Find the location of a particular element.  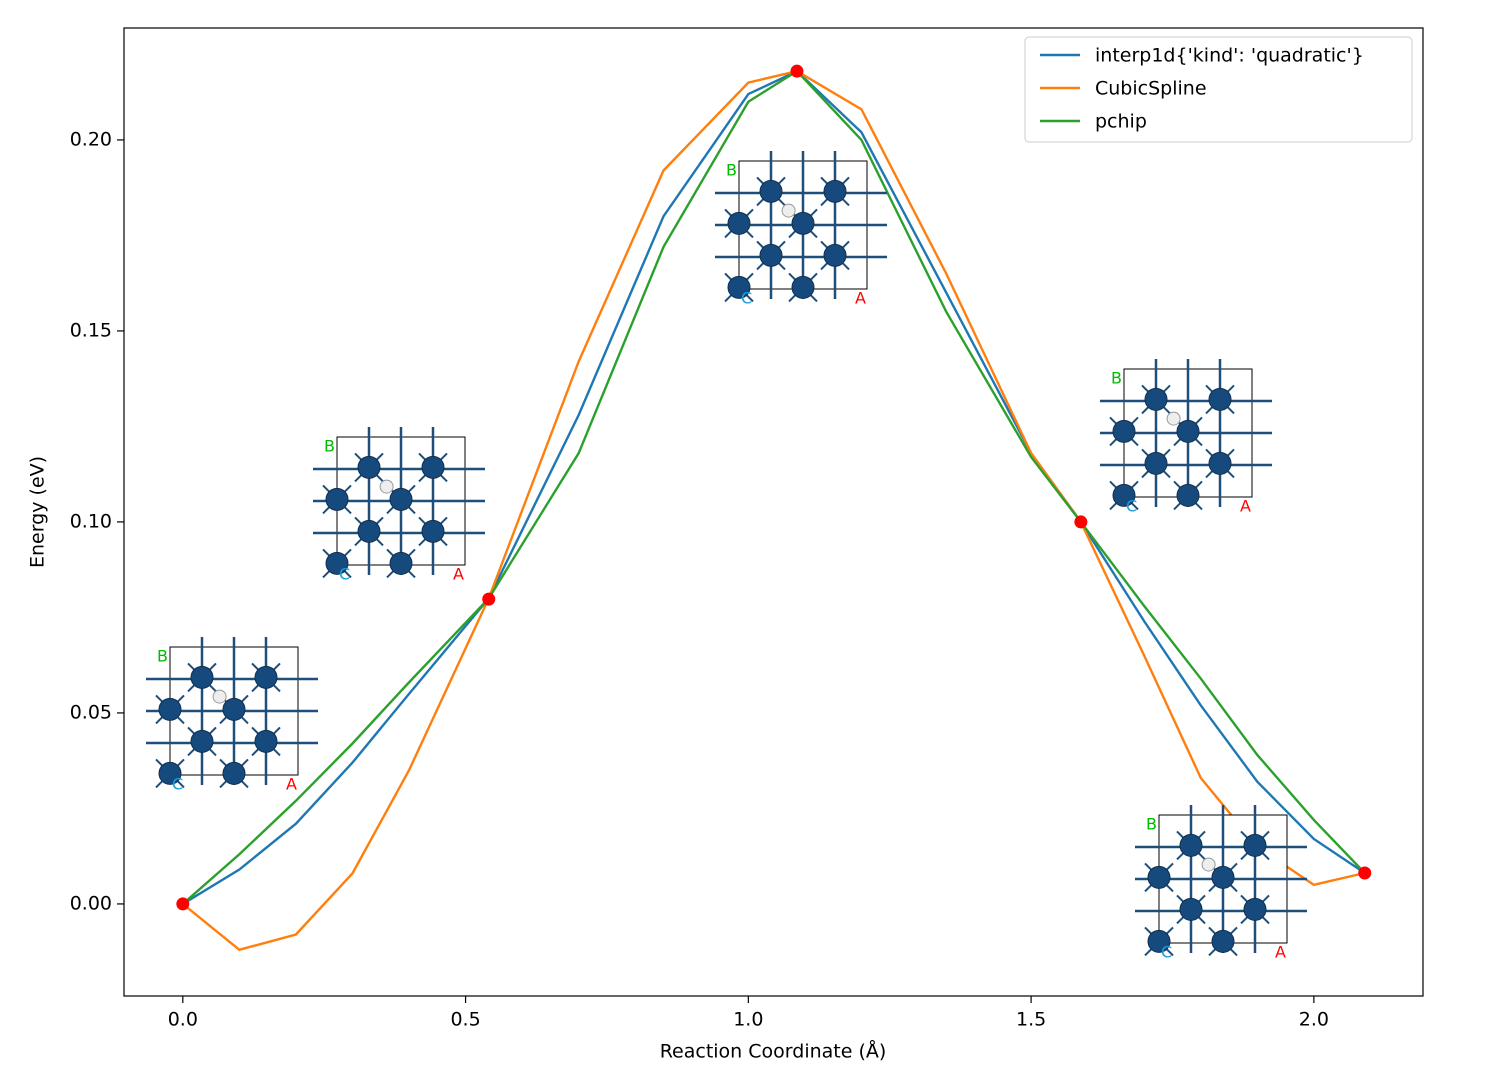

y-axis-label: Energy (eV) is located at coordinates (38, 512).